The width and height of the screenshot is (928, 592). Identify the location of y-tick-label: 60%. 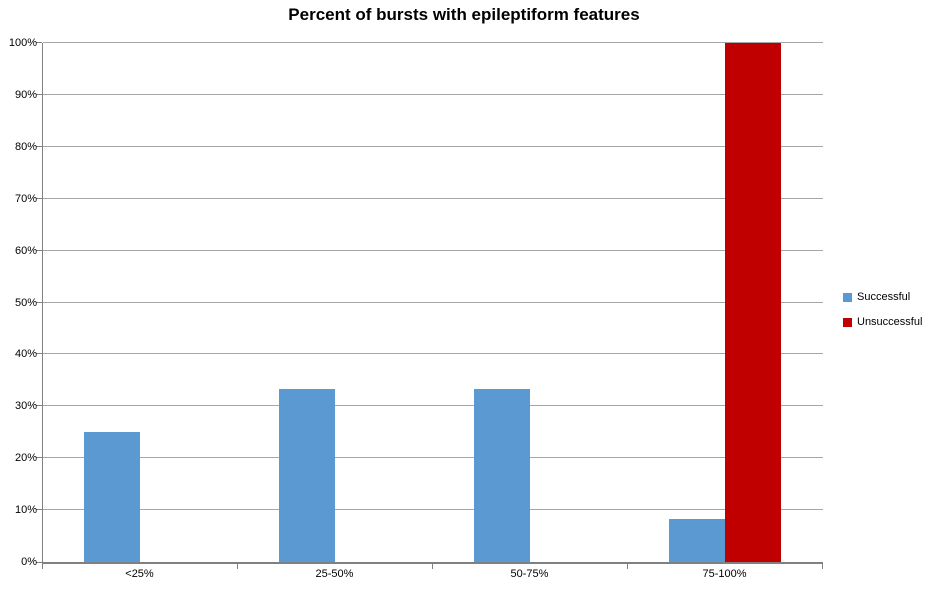
(25, 250).